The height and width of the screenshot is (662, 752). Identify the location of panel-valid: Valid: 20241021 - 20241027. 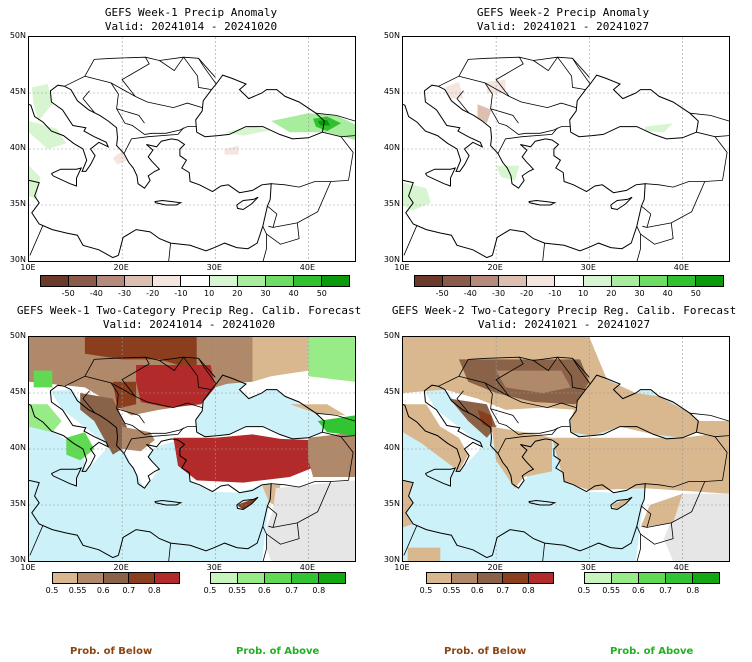
(563, 26).